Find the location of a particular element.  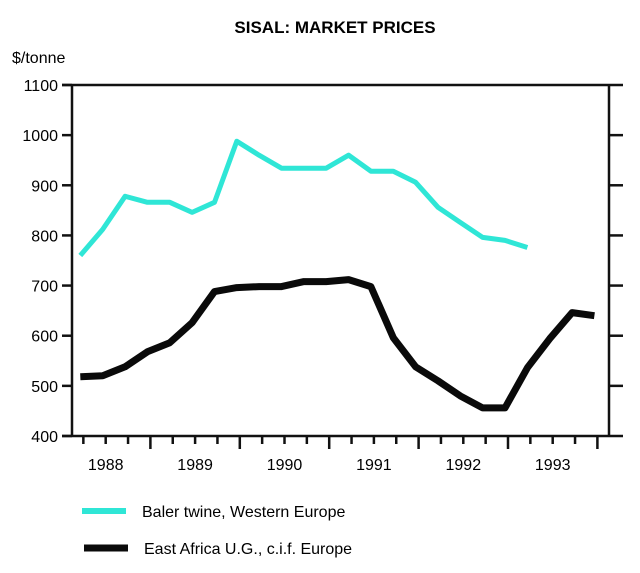

x-tick-label: 1988 is located at coordinates (106, 465).